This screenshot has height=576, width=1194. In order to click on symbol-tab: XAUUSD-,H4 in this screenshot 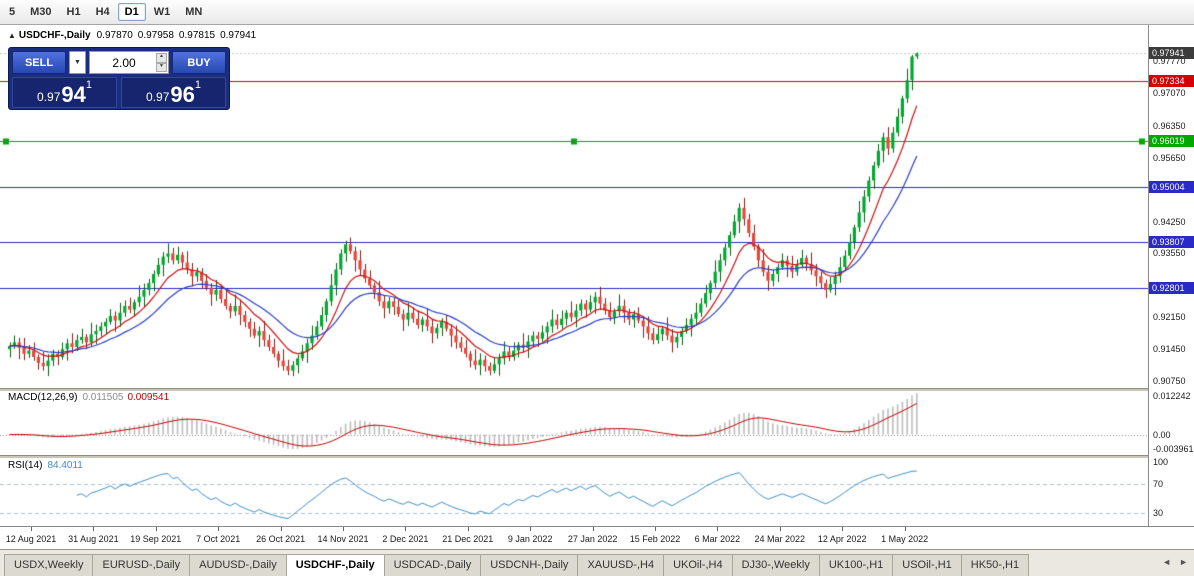, I will do `click(621, 565)`.